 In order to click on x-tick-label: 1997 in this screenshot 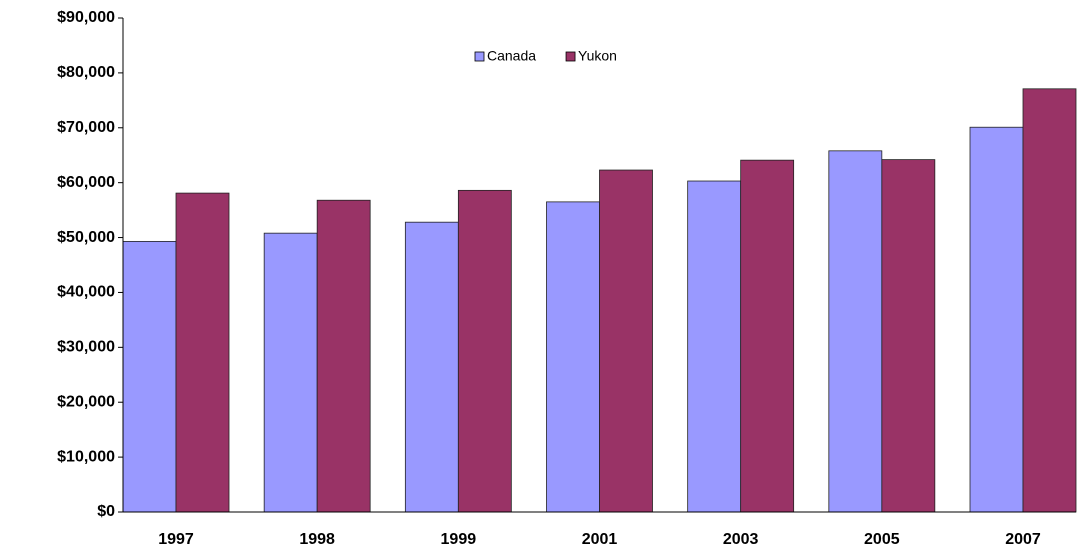, I will do `click(176, 539)`.